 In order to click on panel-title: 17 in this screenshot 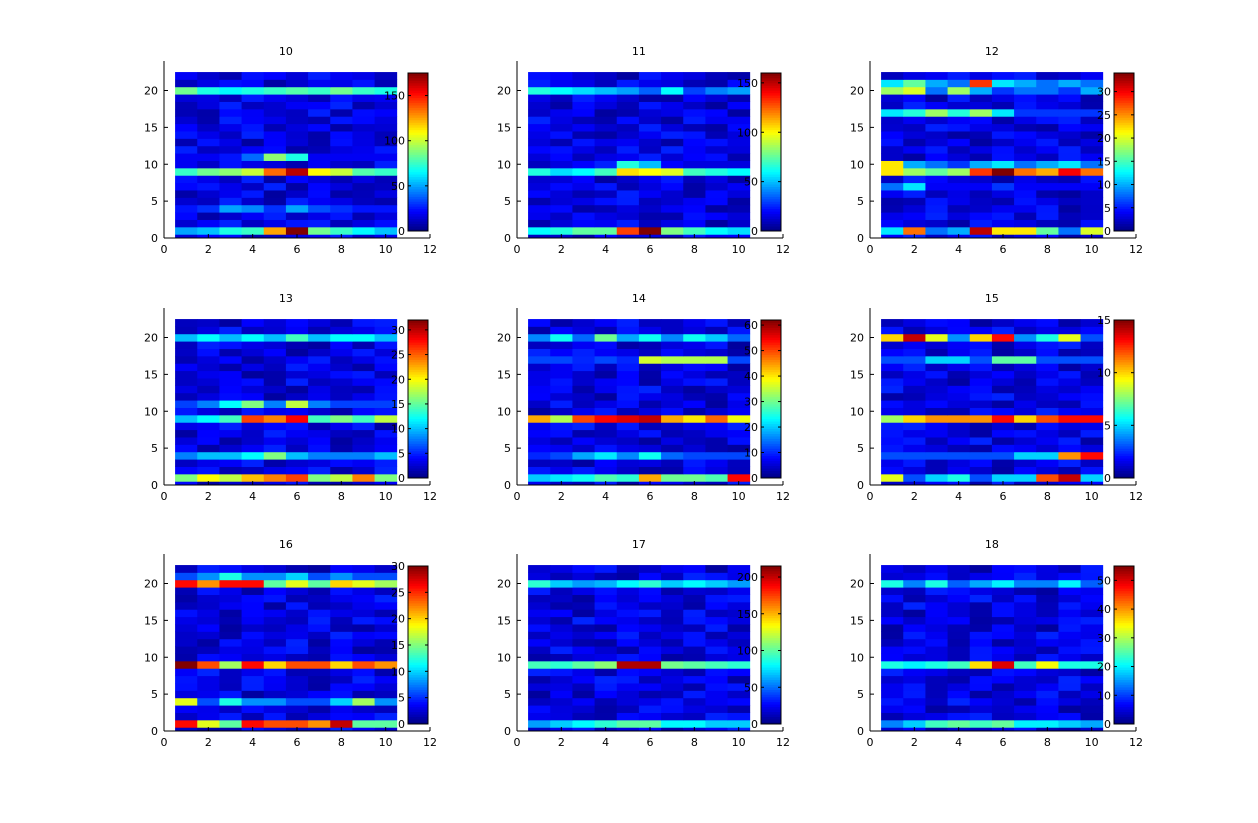, I will do `click(639, 544)`.